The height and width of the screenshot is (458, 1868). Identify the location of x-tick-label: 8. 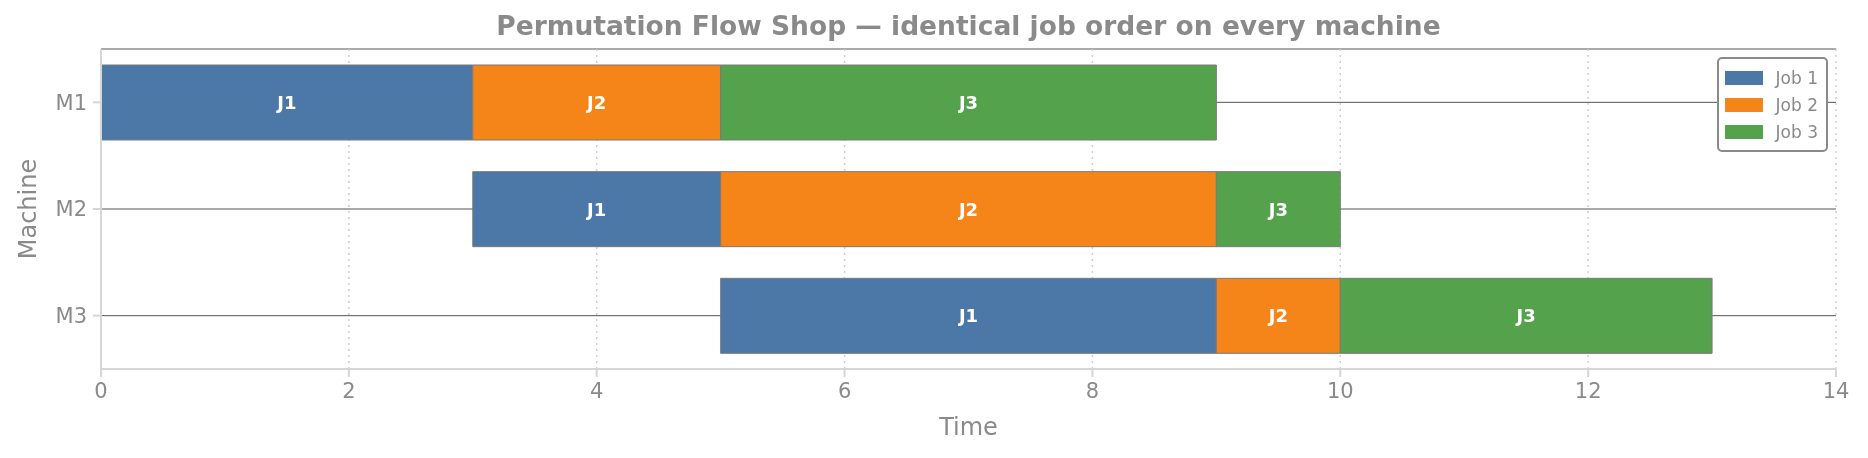
(1092, 390).